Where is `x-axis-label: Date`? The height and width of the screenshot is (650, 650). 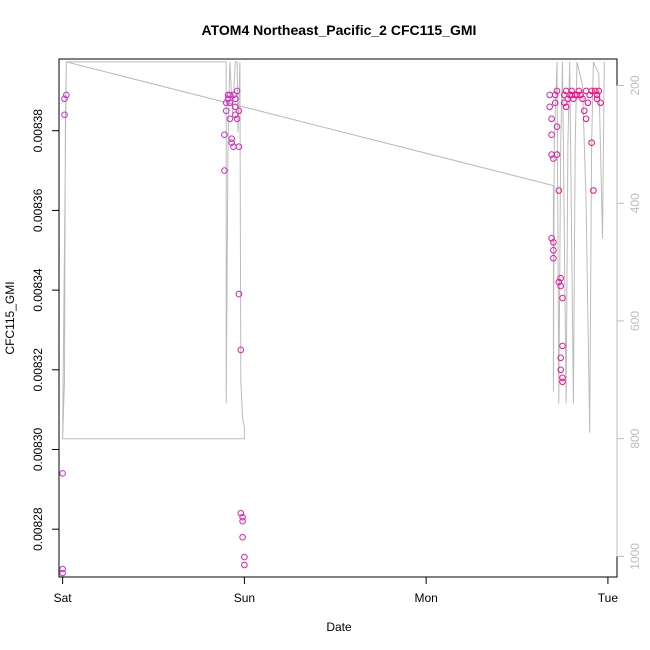 x-axis-label: Date is located at coordinates (339, 627).